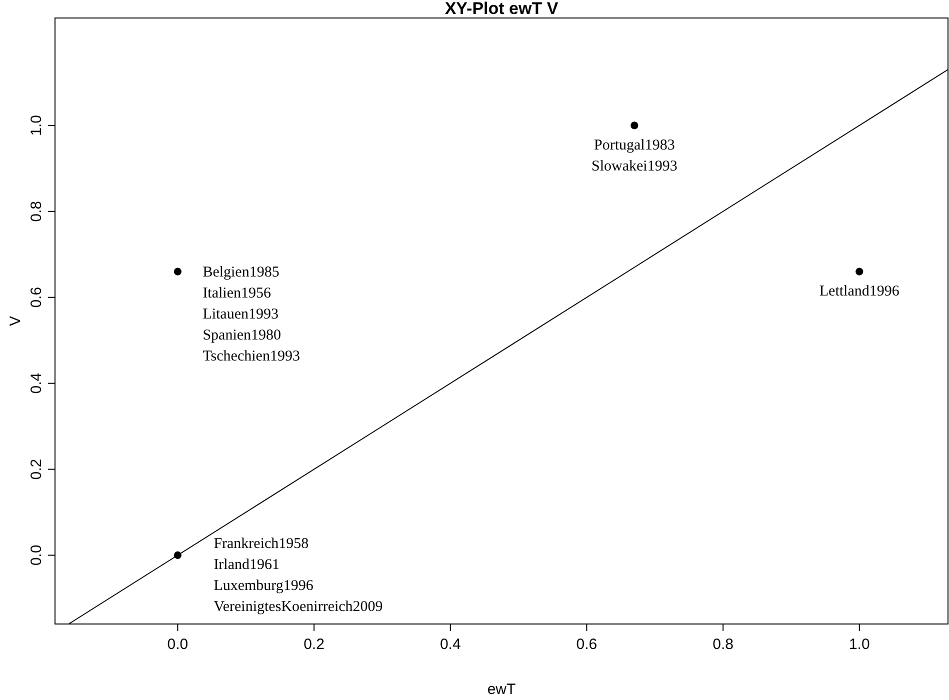 Image resolution: width=949 pixels, height=700 pixels. What do you see at coordinates (298, 607) in the screenshot?
I see `annotation: VereinigtesKoenirreich2009` at bounding box center [298, 607].